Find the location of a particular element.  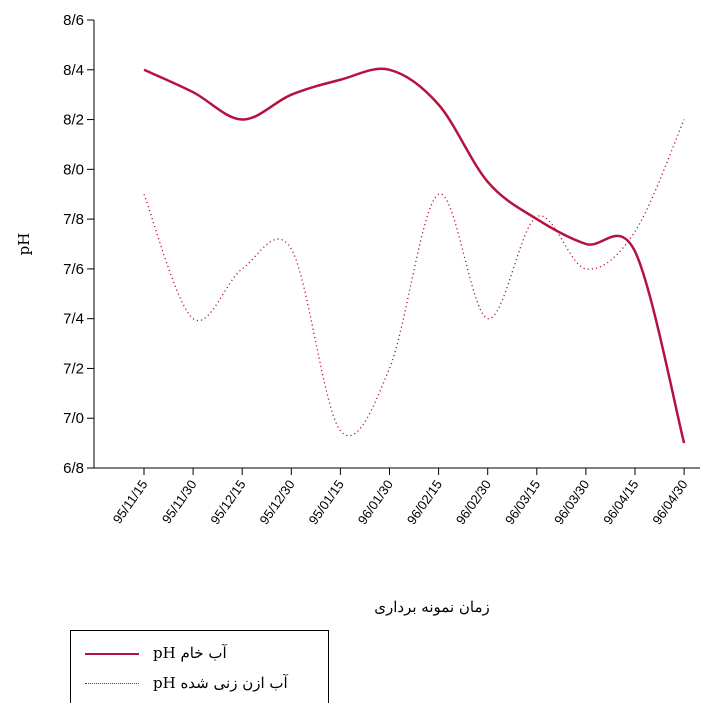

x-tick-label: 96/03/15 is located at coordinates (522, 502).